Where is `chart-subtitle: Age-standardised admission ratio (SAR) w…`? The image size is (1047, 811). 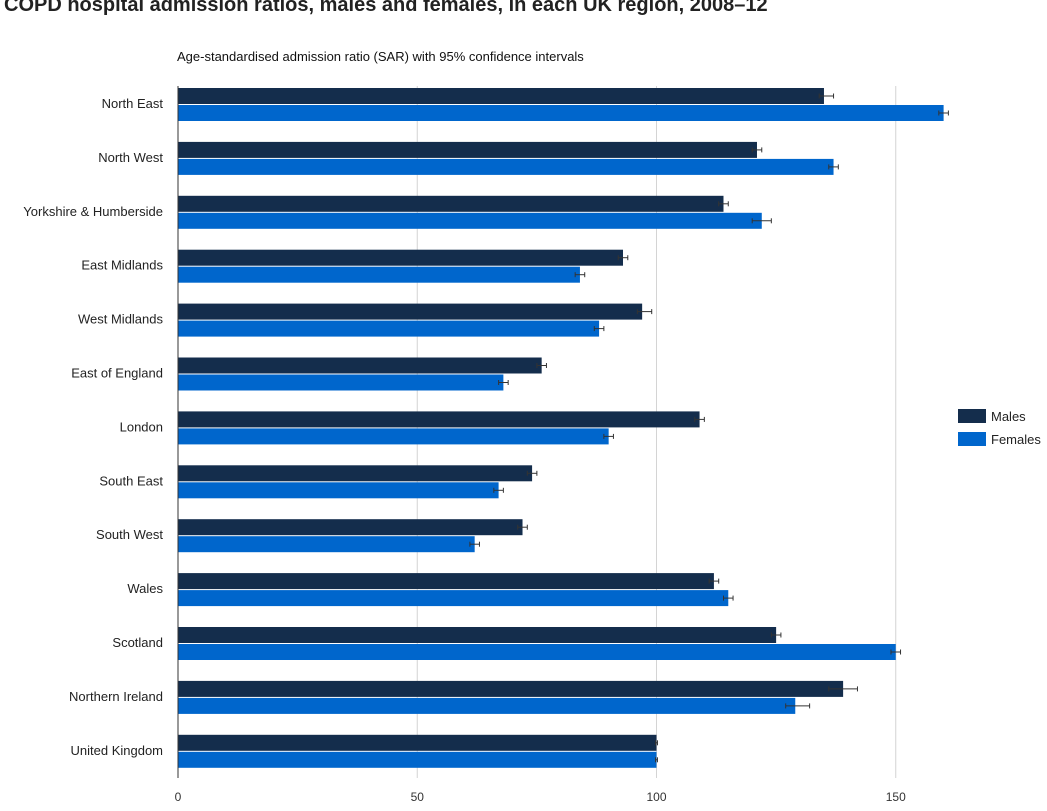 chart-subtitle: Age-standardised admission ratio (SAR) w… is located at coordinates (380, 56).